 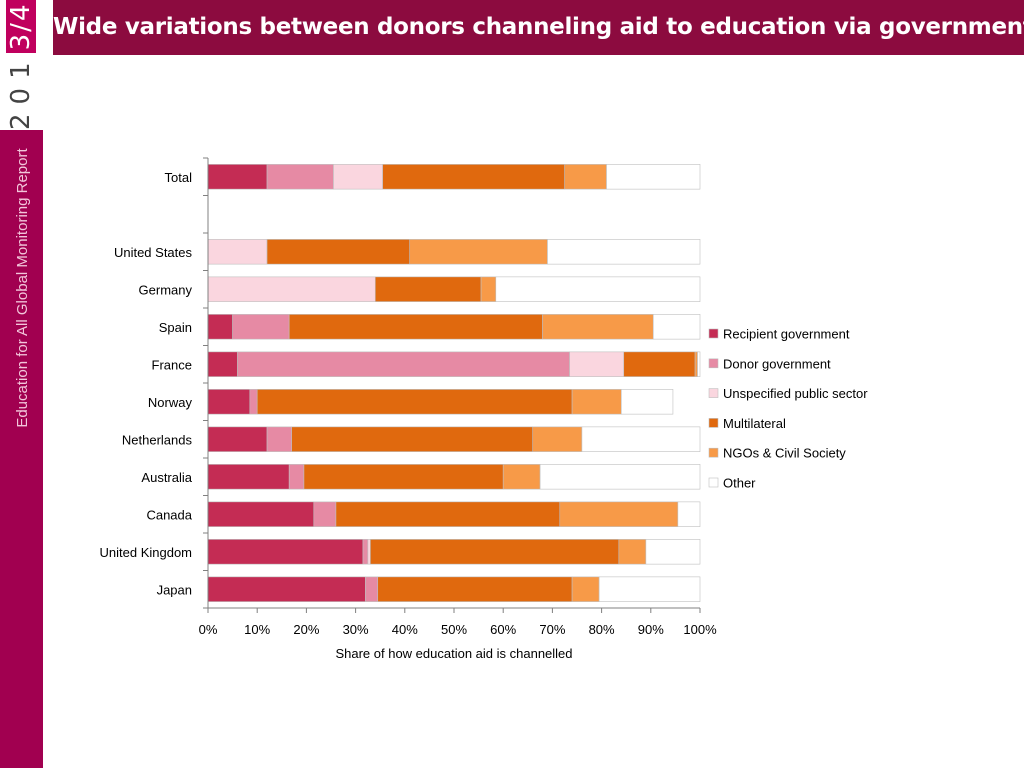 What do you see at coordinates (503, 629) in the screenshot?
I see `x-tick-label: 60%` at bounding box center [503, 629].